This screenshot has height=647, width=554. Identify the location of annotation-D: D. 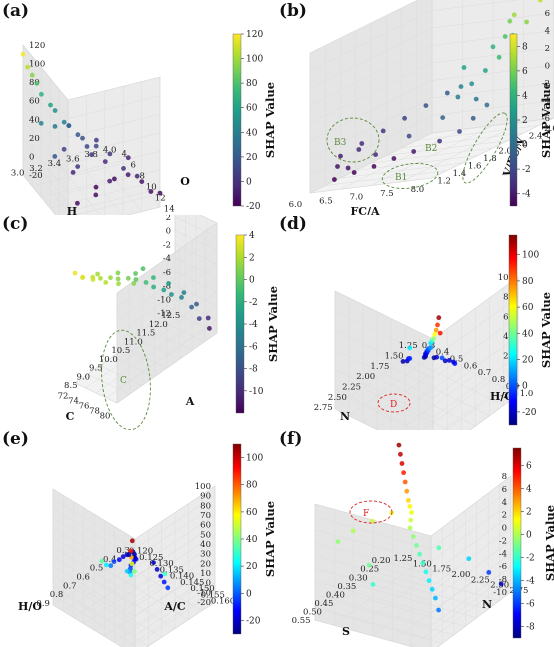
(394, 403).